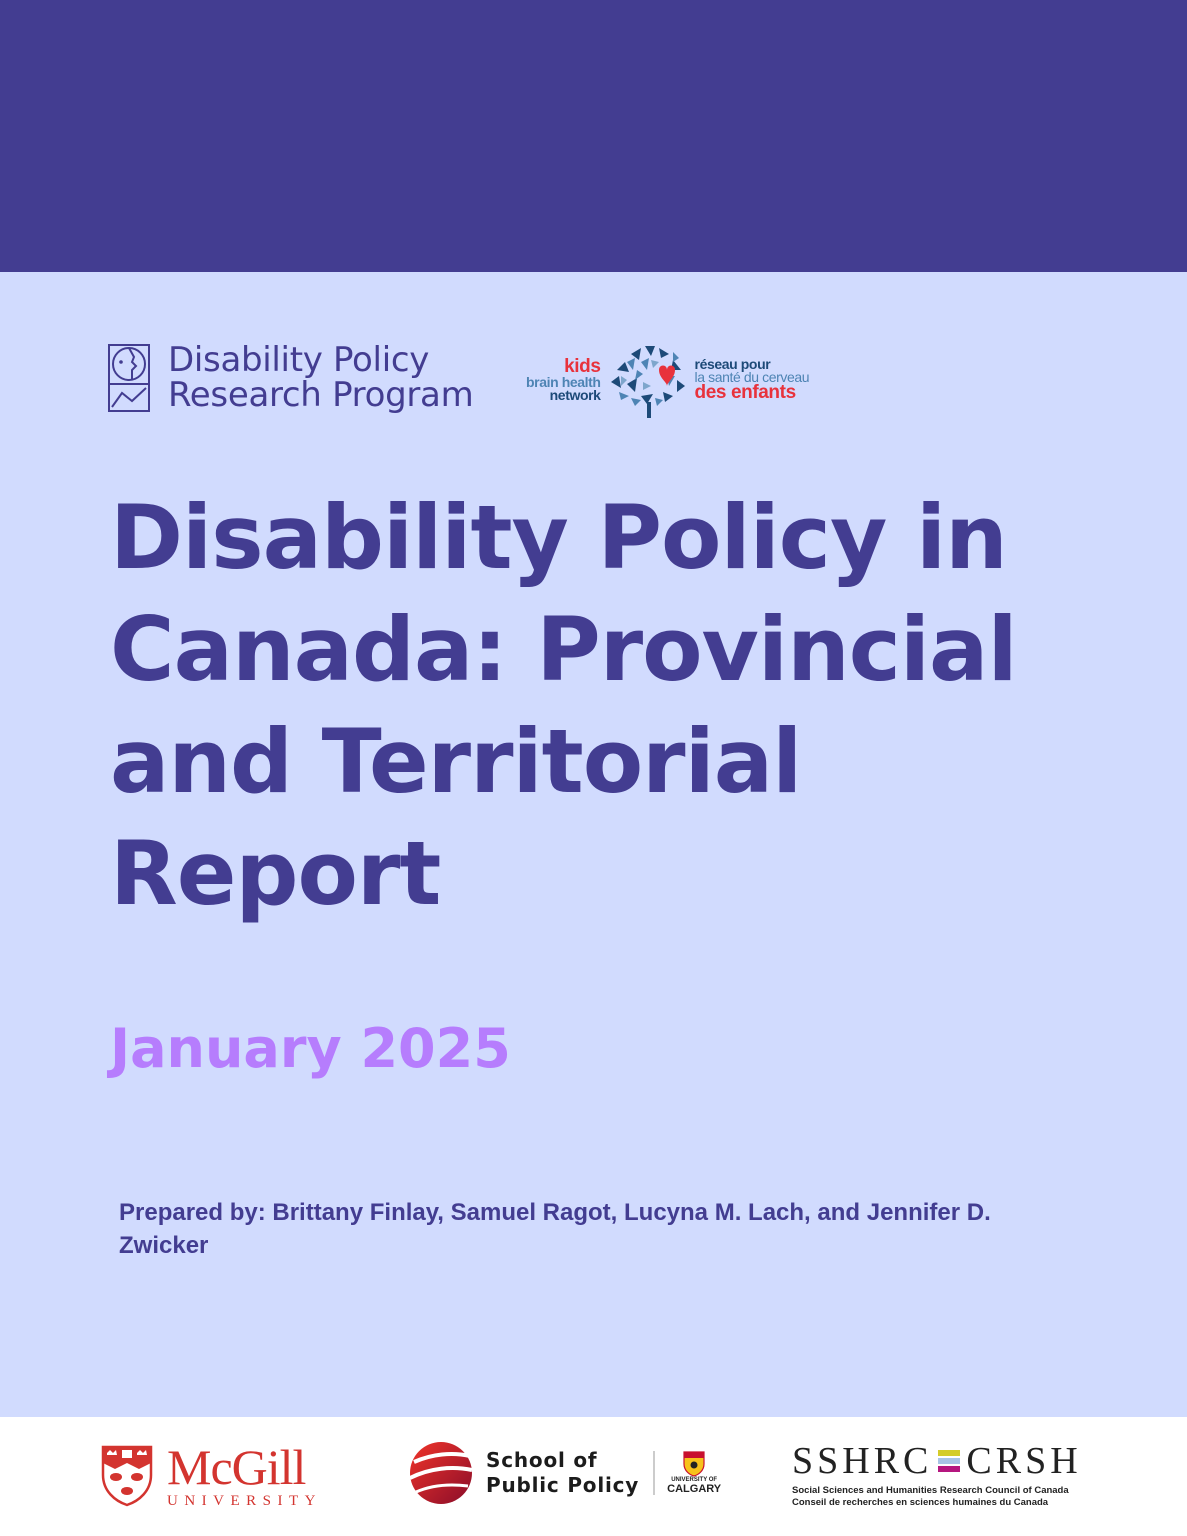 Image resolution: width=1187 pixels, height=1536 pixels. I want to click on publication-date: January 2025, so click(310, 1048).